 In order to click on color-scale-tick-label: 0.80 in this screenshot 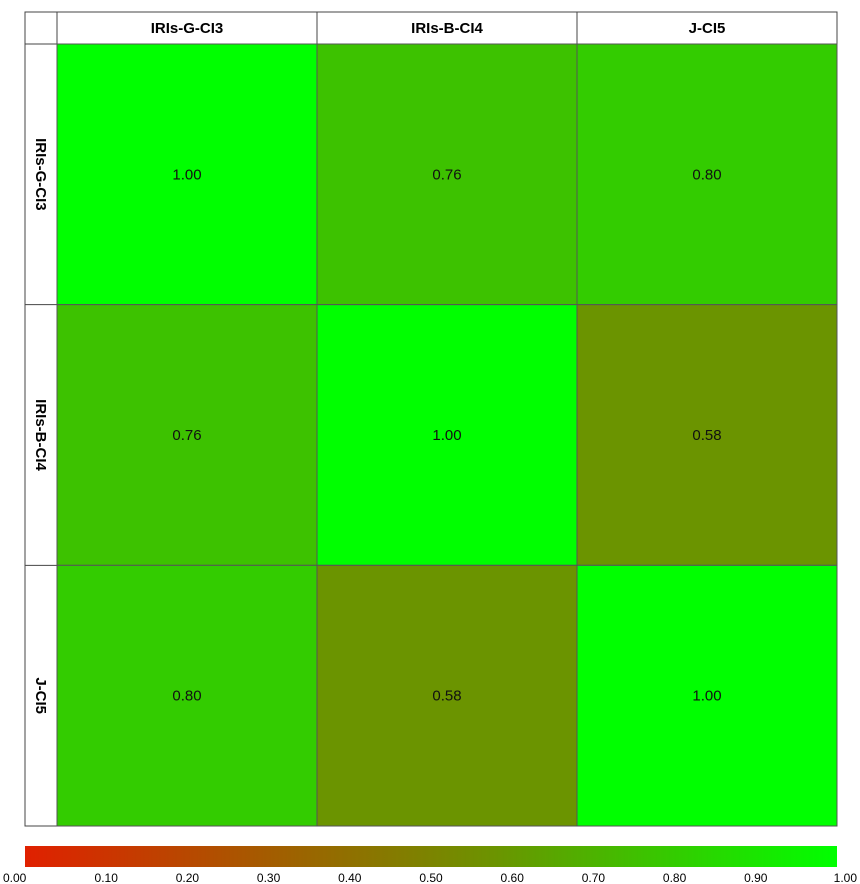, I will do `click(675, 877)`.